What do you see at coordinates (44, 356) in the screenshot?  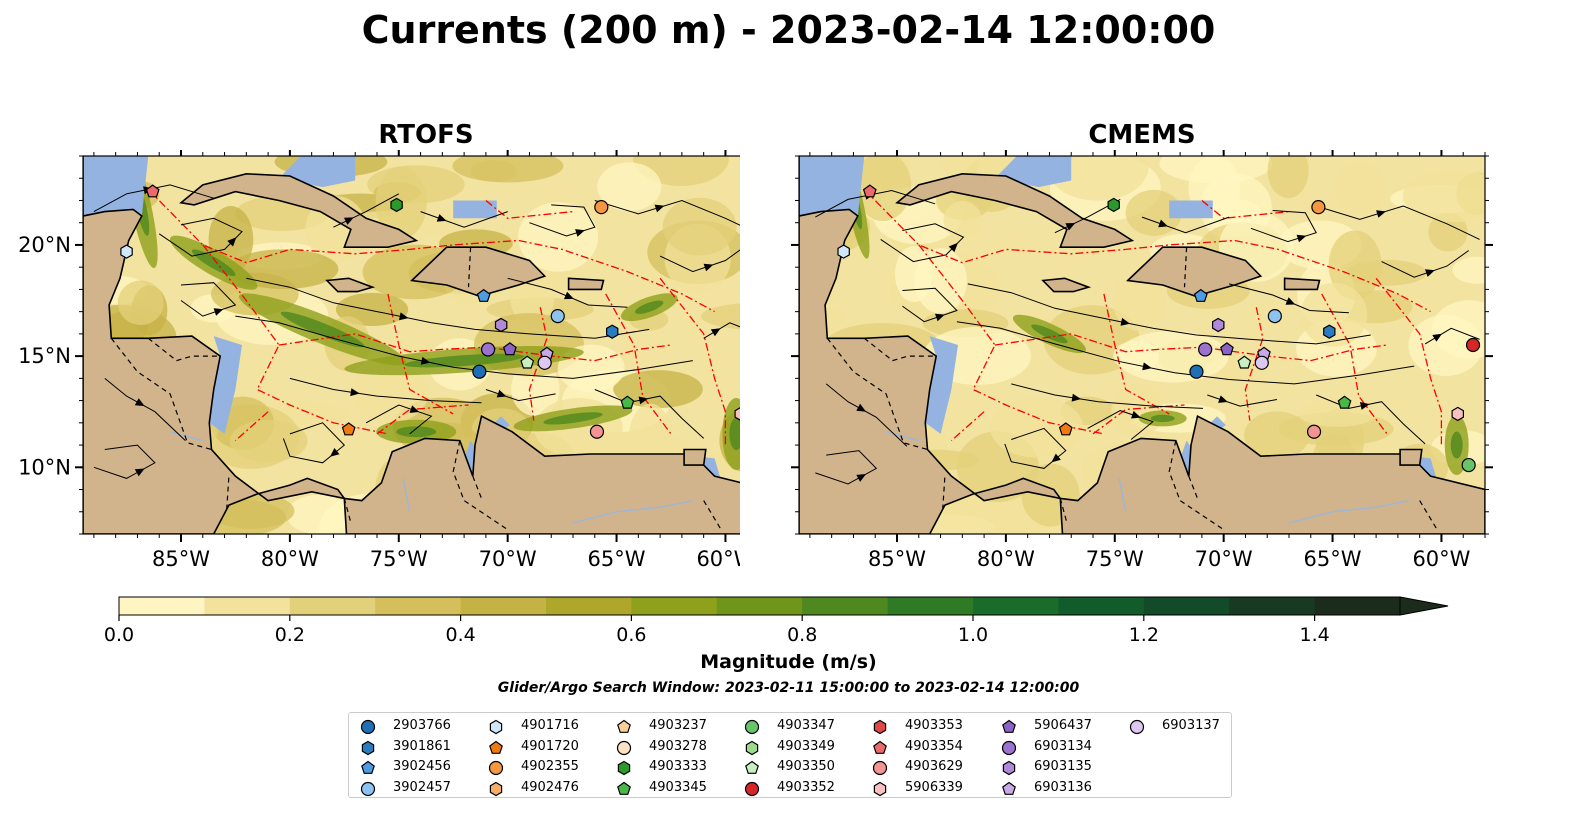 I see `lat-tick-label: 15°N` at bounding box center [44, 356].